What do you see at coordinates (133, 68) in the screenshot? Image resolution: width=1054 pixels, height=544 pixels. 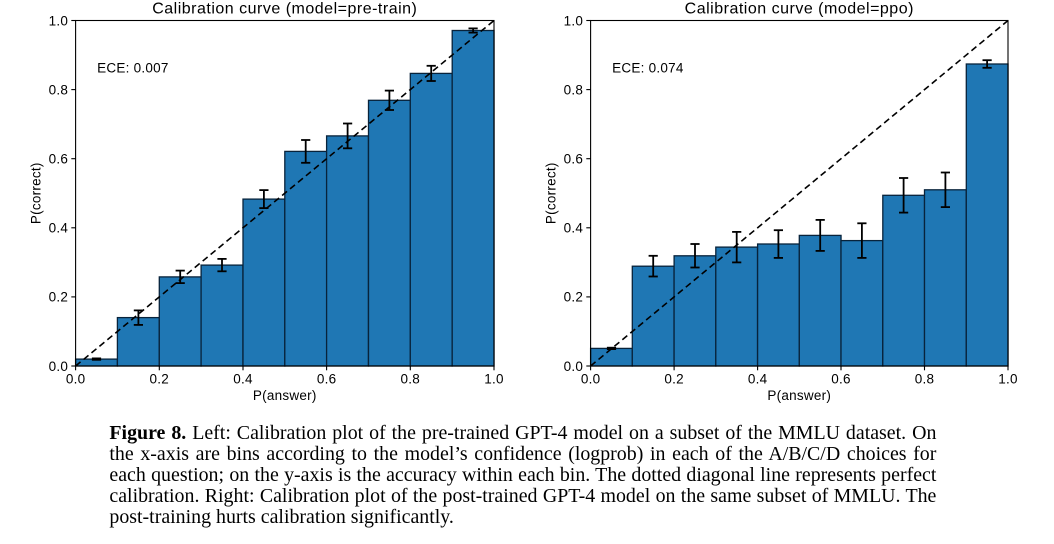 I see `svg-text: ECE: 0.007` at bounding box center [133, 68].